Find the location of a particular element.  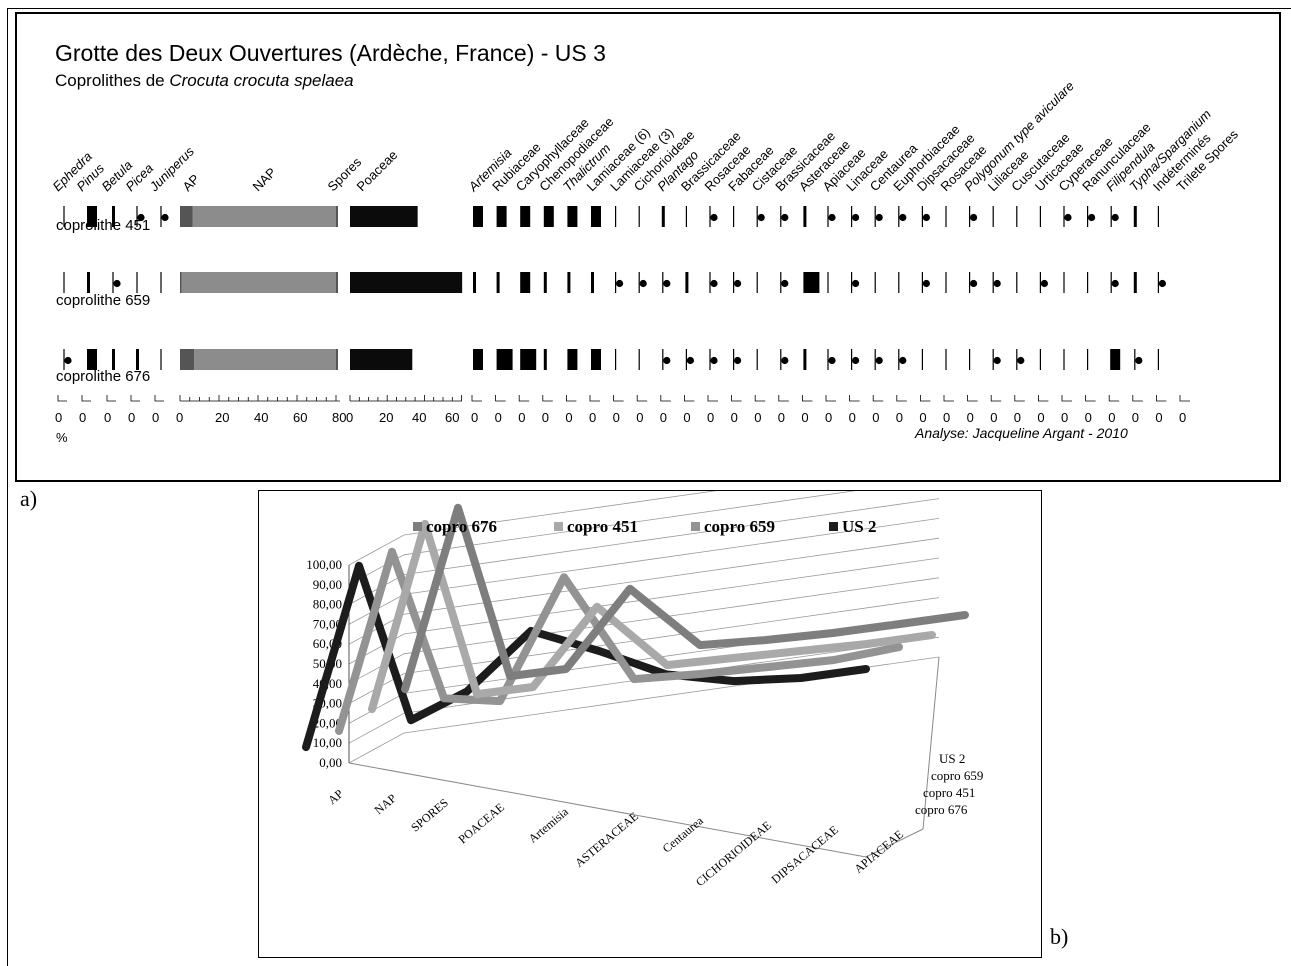

sample-label: coprolithe 676 is located at coordinates (103, 376).